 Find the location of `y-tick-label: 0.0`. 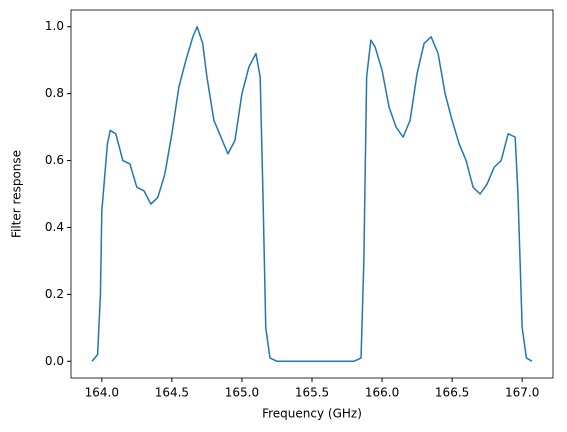

y-tick-label: 0.0 is located at coordinates (54, 361).